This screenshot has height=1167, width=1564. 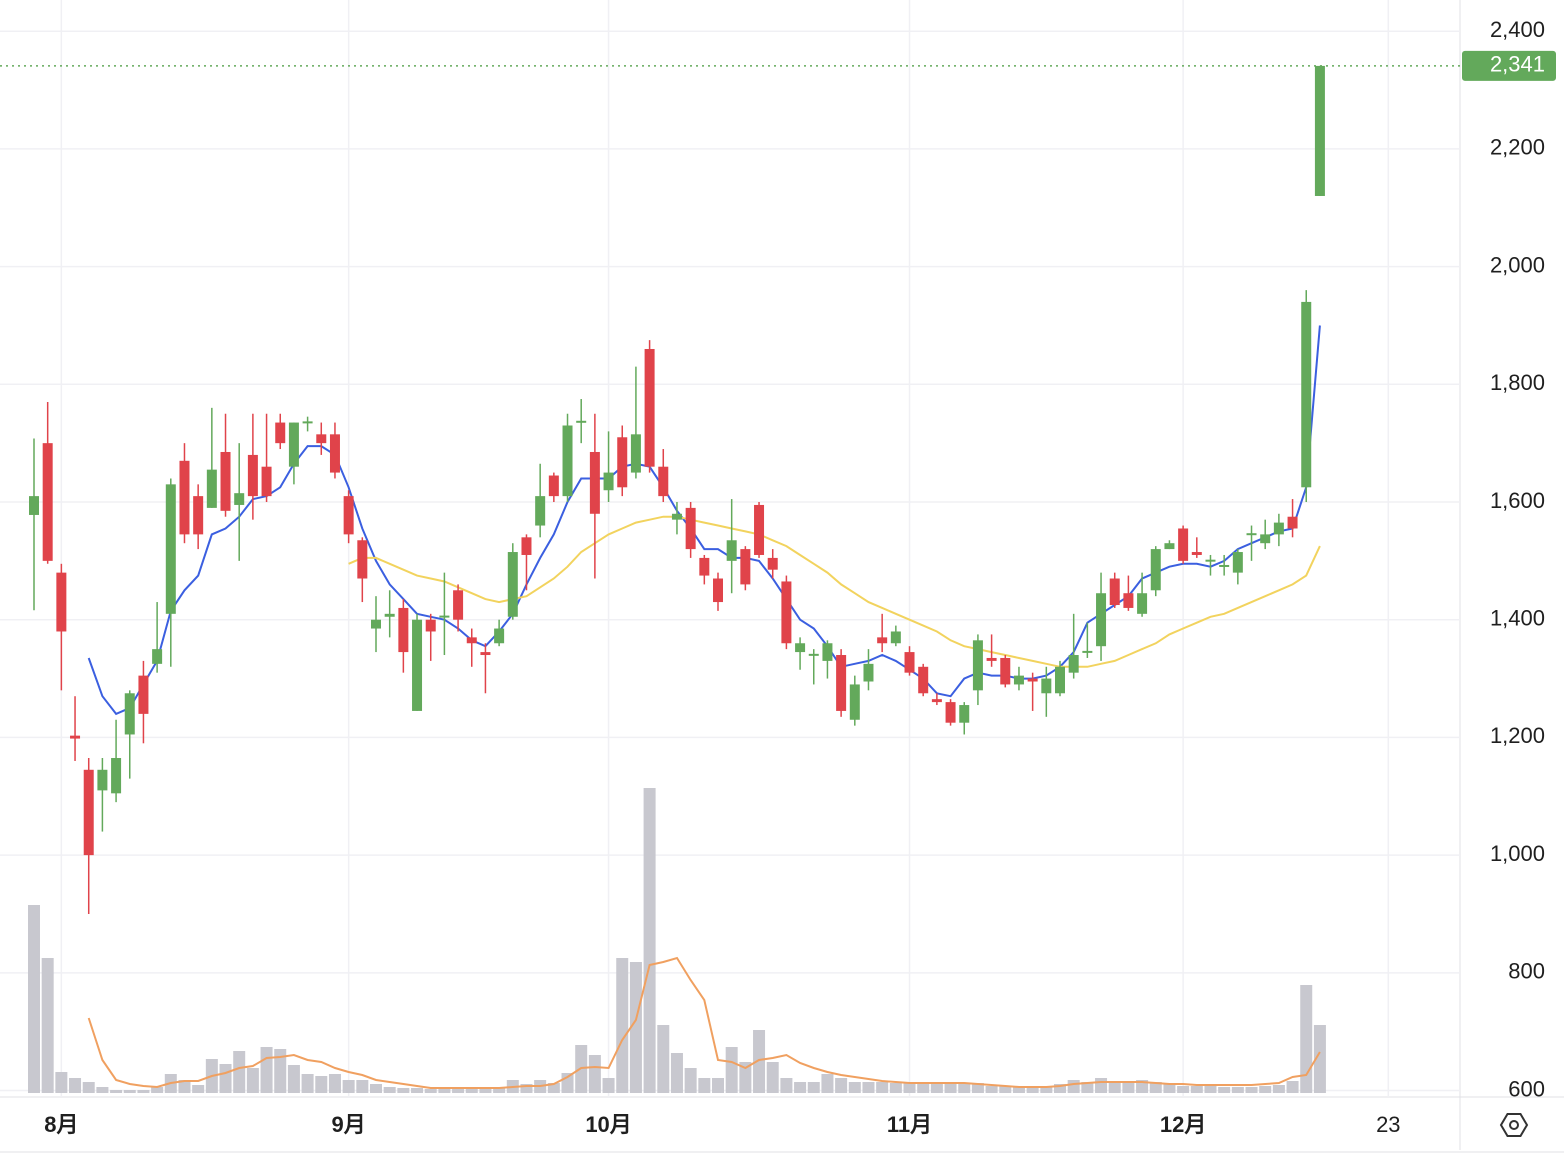 I want to click on y-tick-label: 2,400, so click(x=1517, y=29).